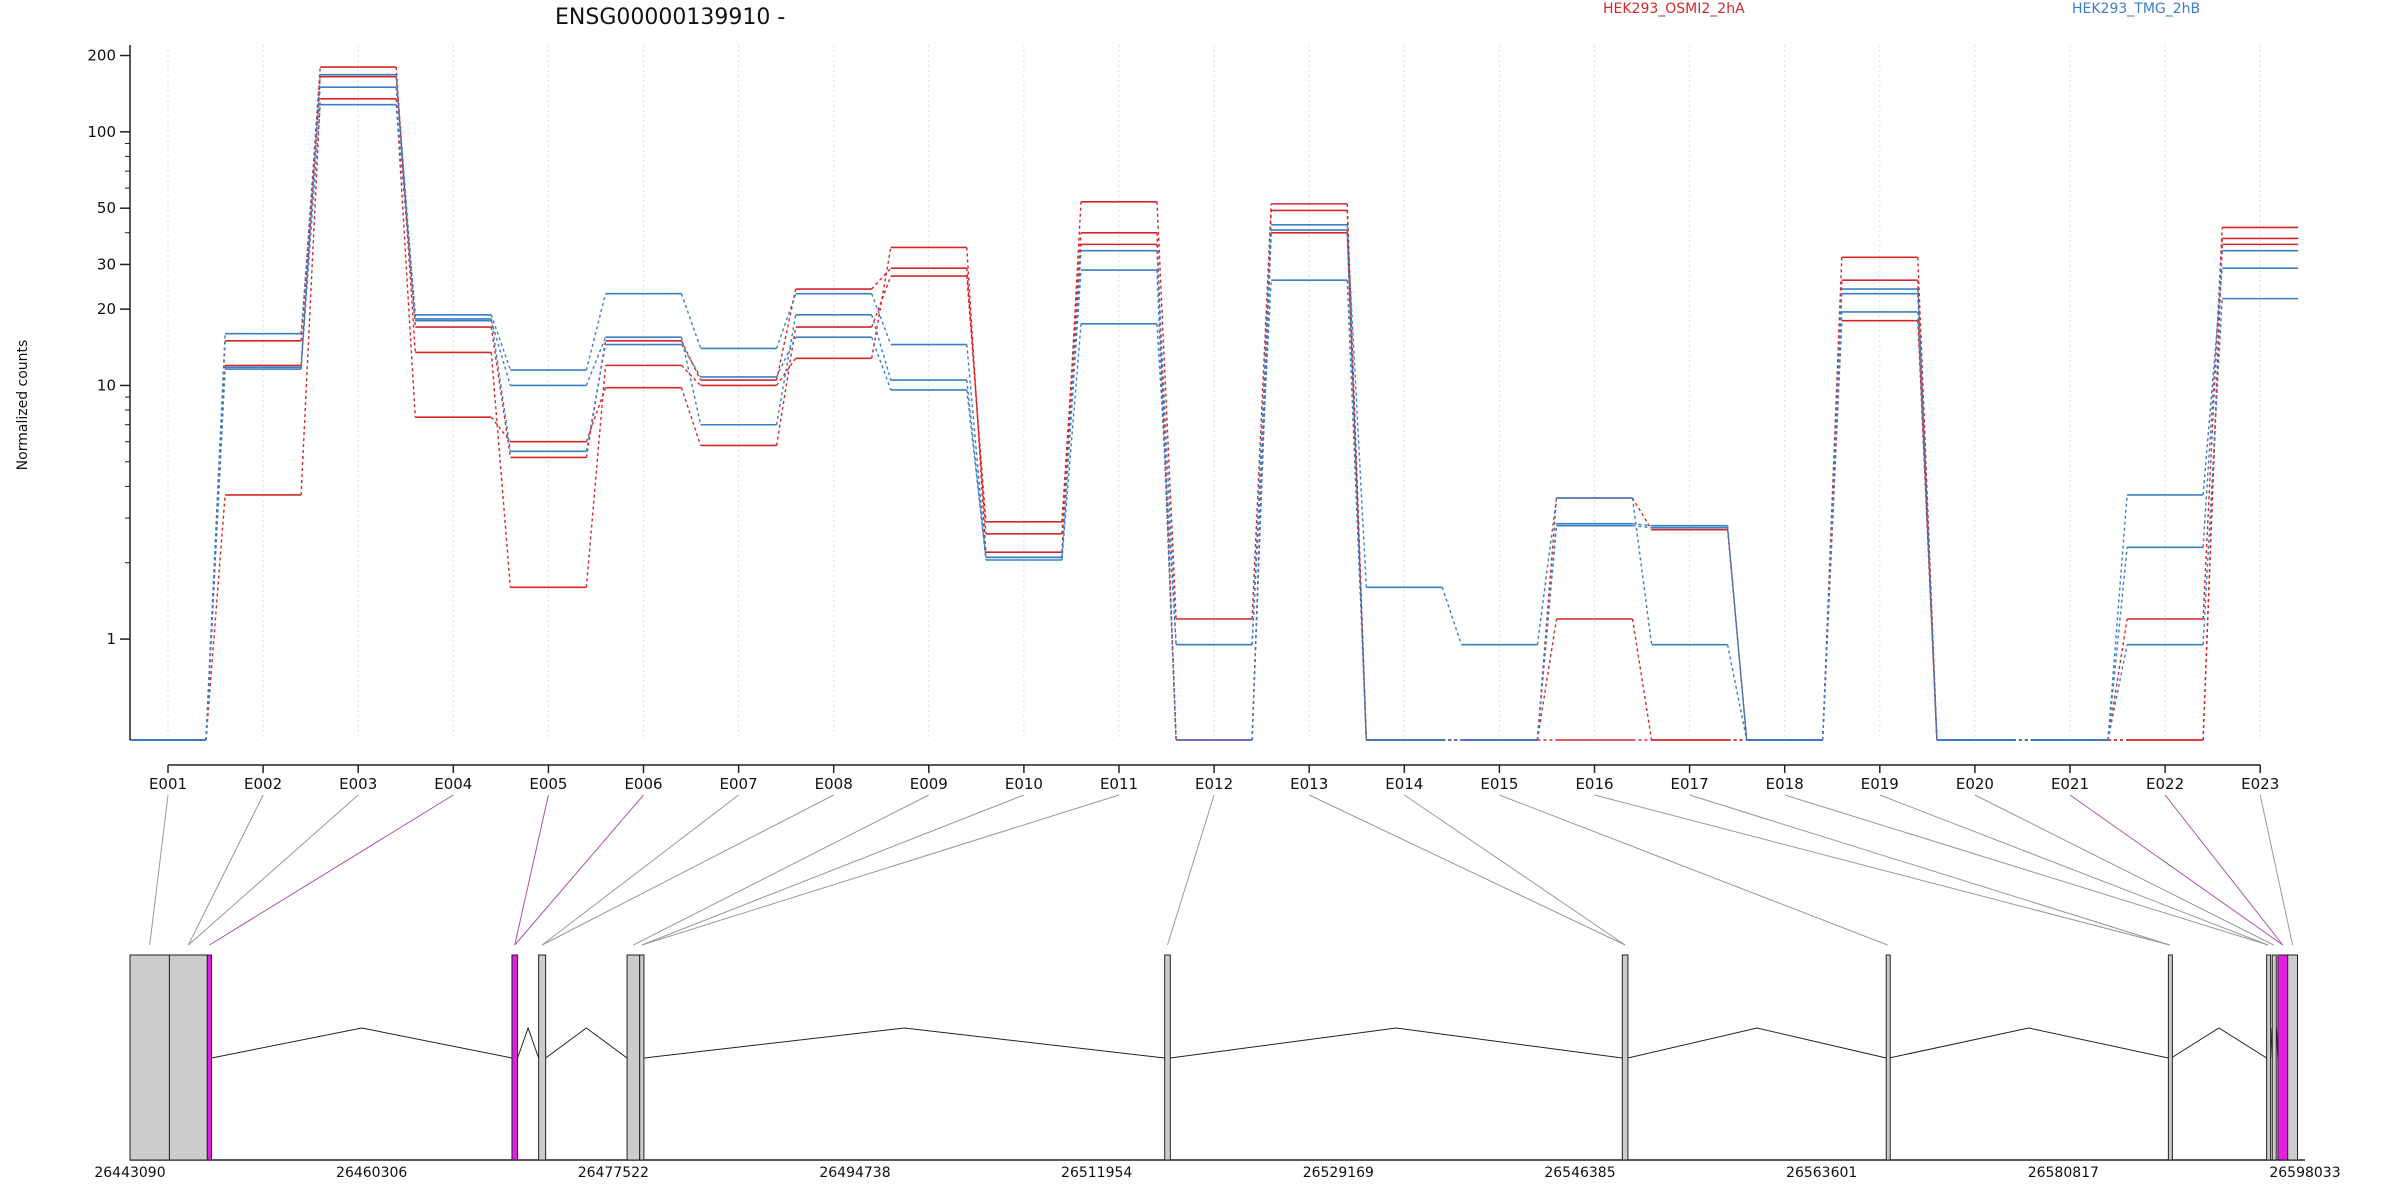  What do you see at coordinates (2274, 1057) in the screenshot?
I see `exon-box-e013` at bounding box center [2274, 1057].